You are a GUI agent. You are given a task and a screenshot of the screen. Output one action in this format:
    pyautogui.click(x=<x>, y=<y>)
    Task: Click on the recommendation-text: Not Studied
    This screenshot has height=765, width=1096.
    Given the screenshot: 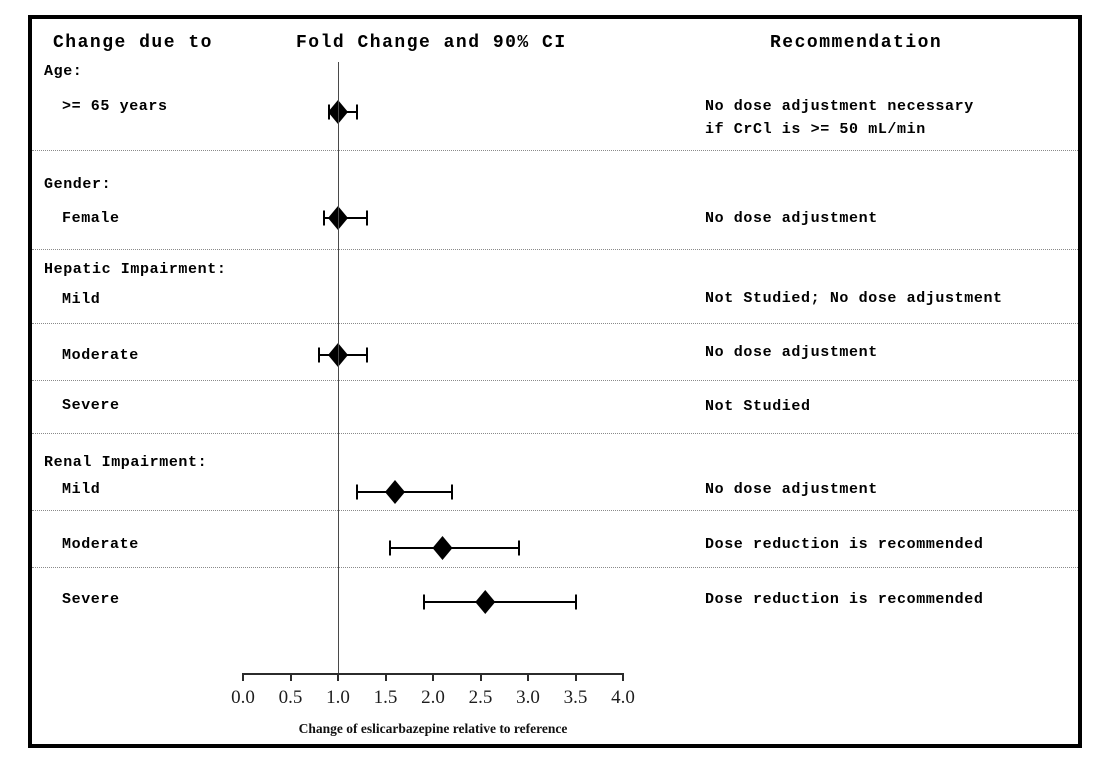 What is the action you would take?
    pyautogui.click(x=758, y=406)
    